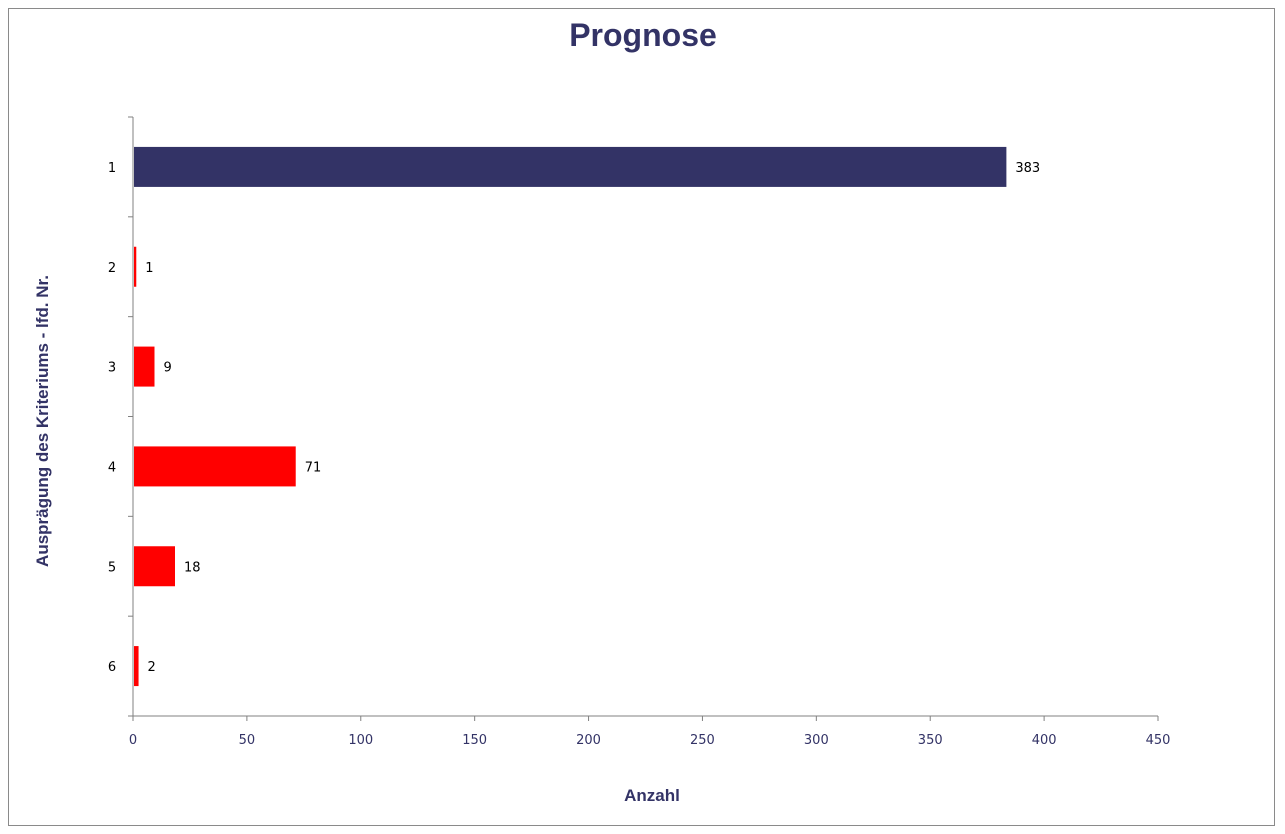 The width and height of the screenshot is (1285, 834). I want to click on y-axis-title: Ausprägung des Kriteriums - lfd. Nr., so click(42, 421).